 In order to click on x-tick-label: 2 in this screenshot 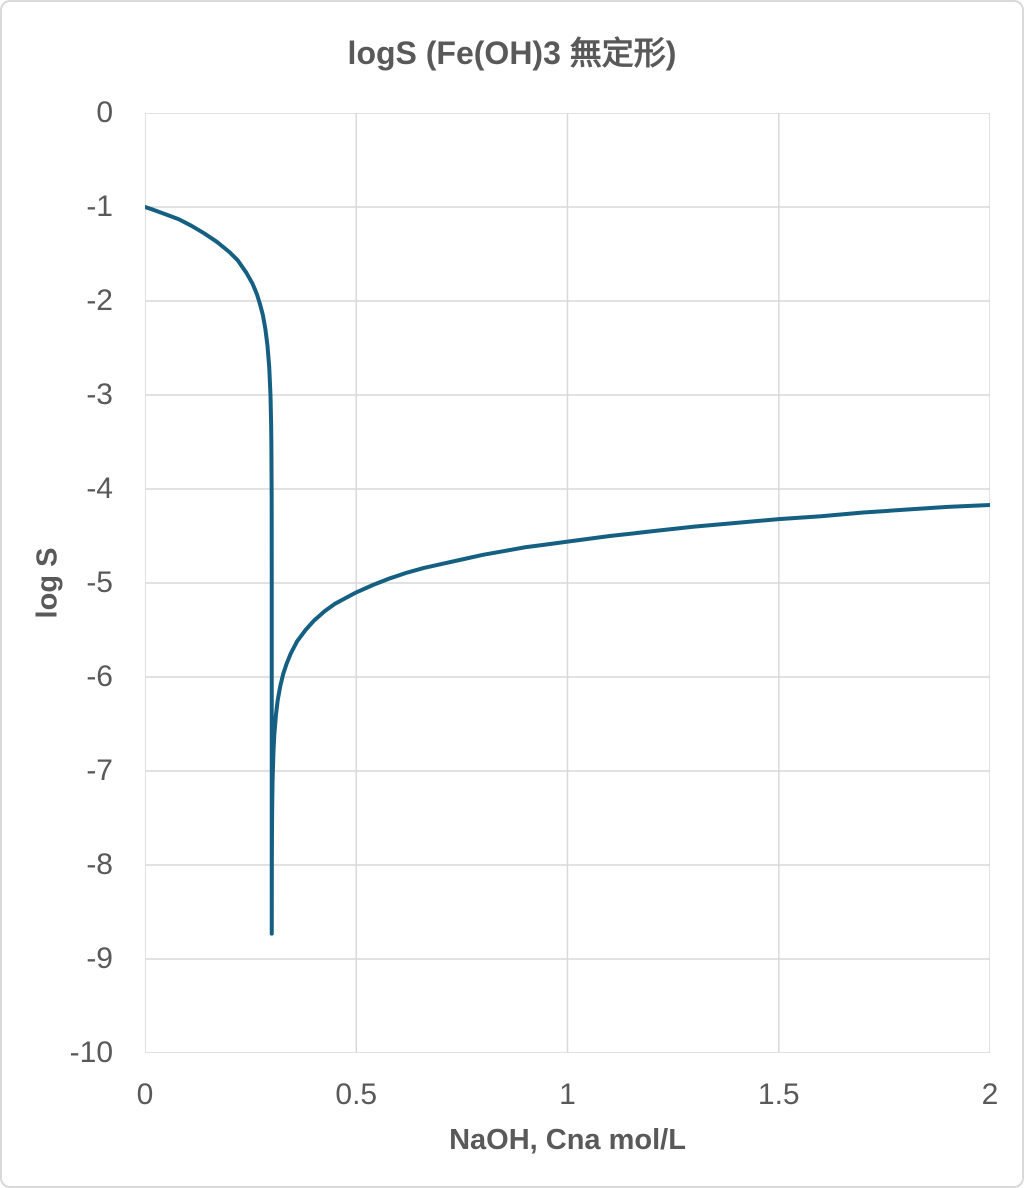, I will do `click(990, 1094)`.